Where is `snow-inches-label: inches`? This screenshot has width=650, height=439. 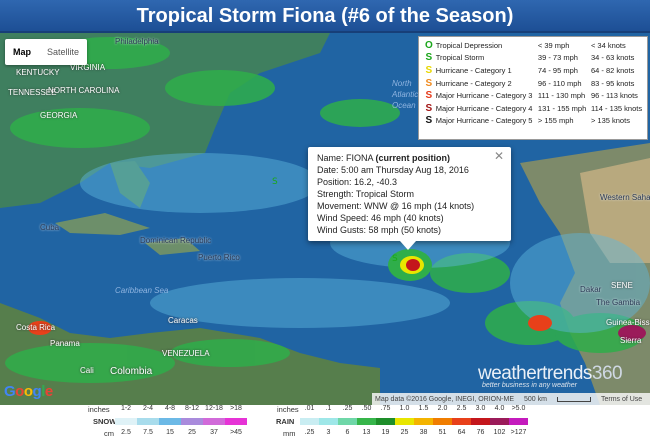 snow-inches-label: inches is located at coordinates (99, 409).